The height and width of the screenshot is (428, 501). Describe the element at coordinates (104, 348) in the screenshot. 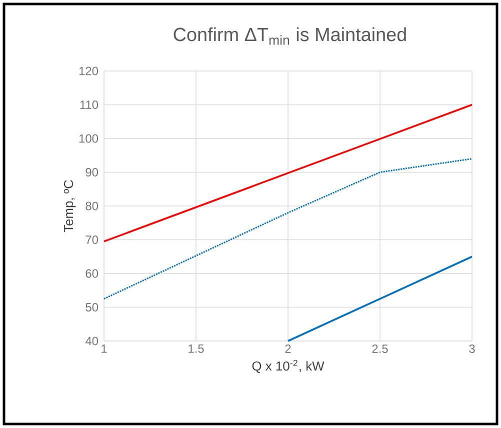

I see `x-tick-label: 1` at that location.